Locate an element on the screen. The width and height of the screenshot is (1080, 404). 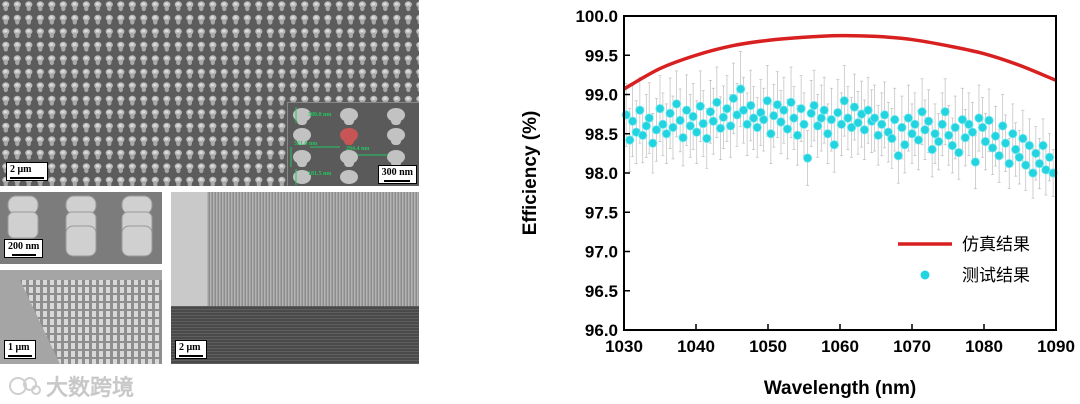
edge-view-scale-label: 2 μm is located at coordinates (190, 347).